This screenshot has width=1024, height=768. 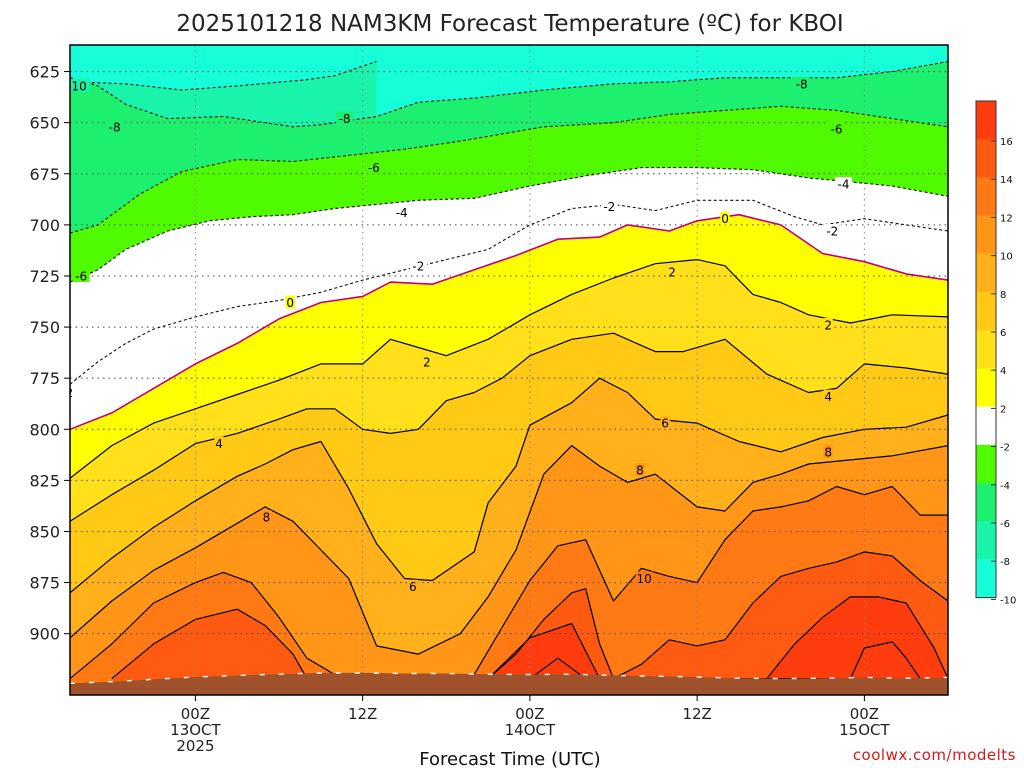 I want to click on x-tick-label: 14OCT, so click(x=530, y=730).